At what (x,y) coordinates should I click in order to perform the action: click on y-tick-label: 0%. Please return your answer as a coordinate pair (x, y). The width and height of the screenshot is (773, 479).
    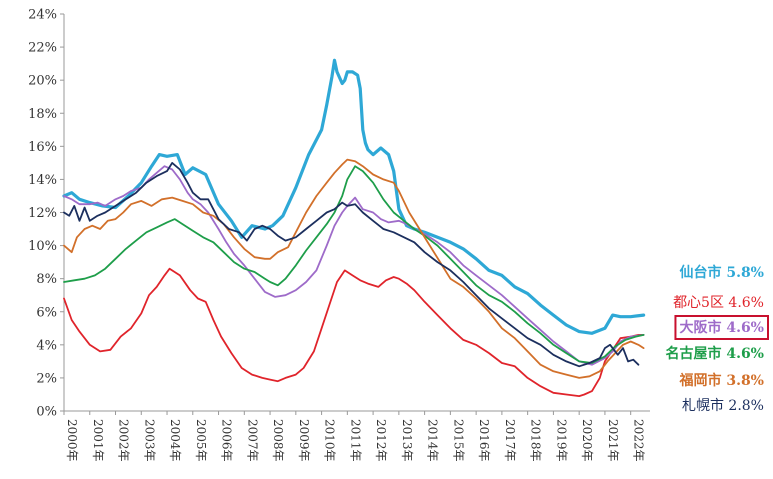
    Looking at the image, I should click on (46, 412).